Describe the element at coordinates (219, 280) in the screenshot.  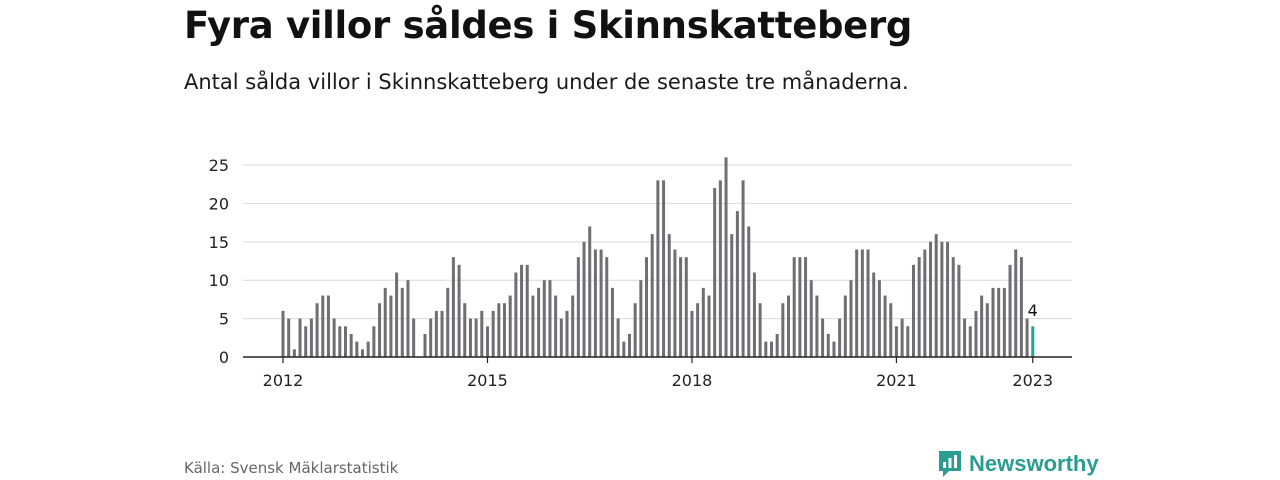
I see `y-tick-label: 10` at that location.